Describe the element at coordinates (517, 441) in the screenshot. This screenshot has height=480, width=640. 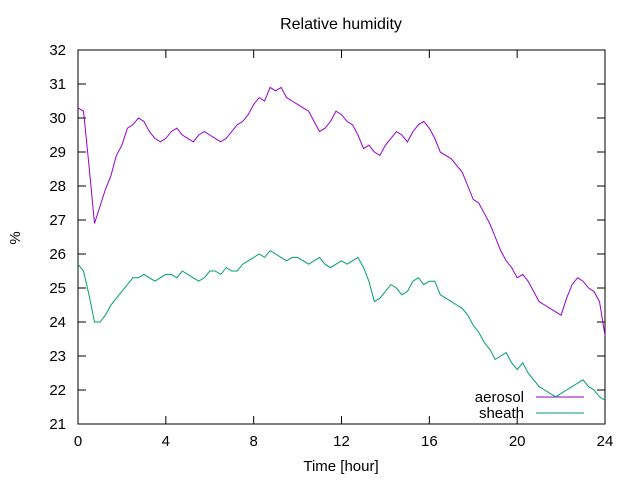
I see `x-tick-label: 20` at that location.